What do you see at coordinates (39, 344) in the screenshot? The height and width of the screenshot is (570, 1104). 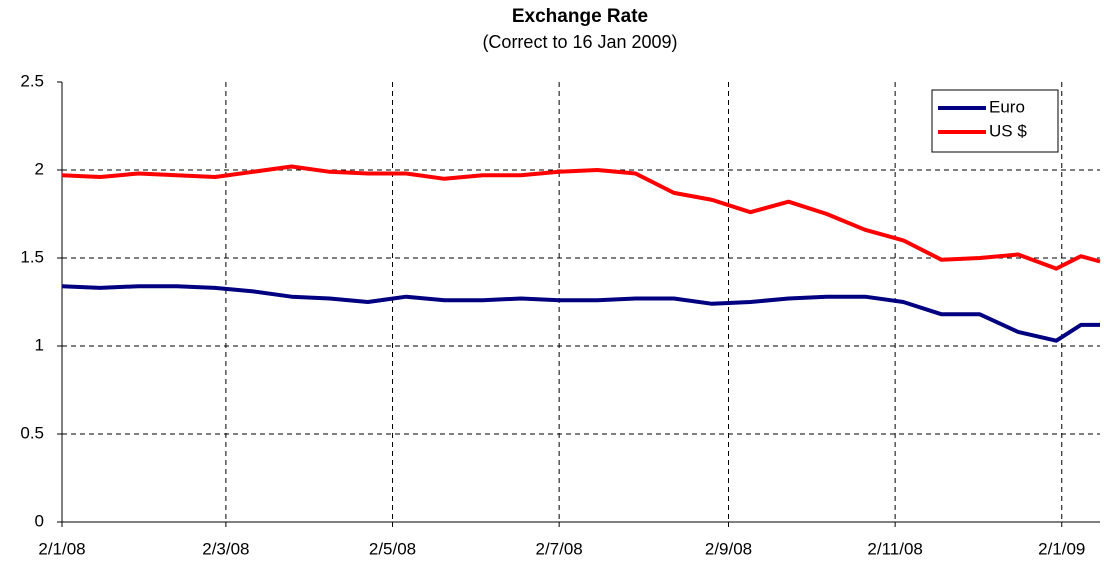 I see `y-tick-label: 1` at bounding box center [39, 344].